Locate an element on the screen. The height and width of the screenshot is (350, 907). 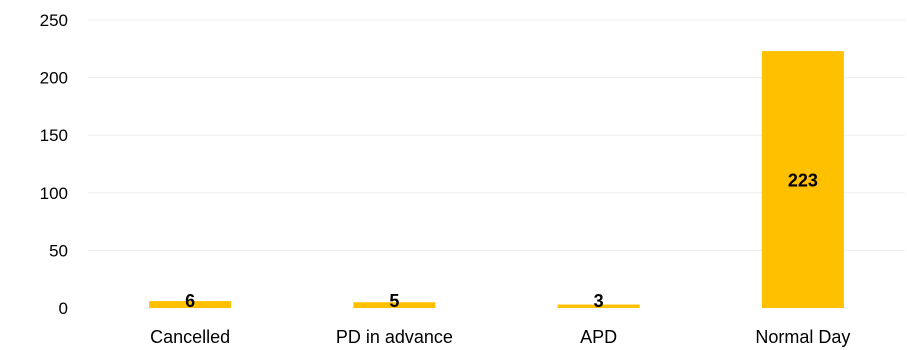
x-axis: Cancelled PD in advance APD Normal Day is located at coordinates (500, 337).